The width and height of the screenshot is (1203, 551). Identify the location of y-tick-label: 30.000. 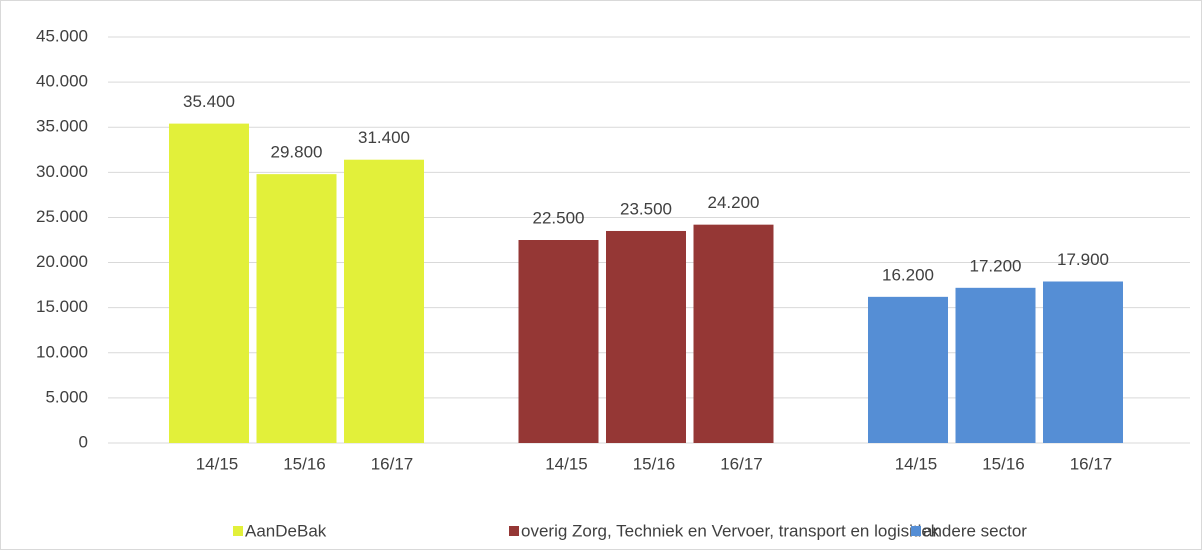
(62, 171).